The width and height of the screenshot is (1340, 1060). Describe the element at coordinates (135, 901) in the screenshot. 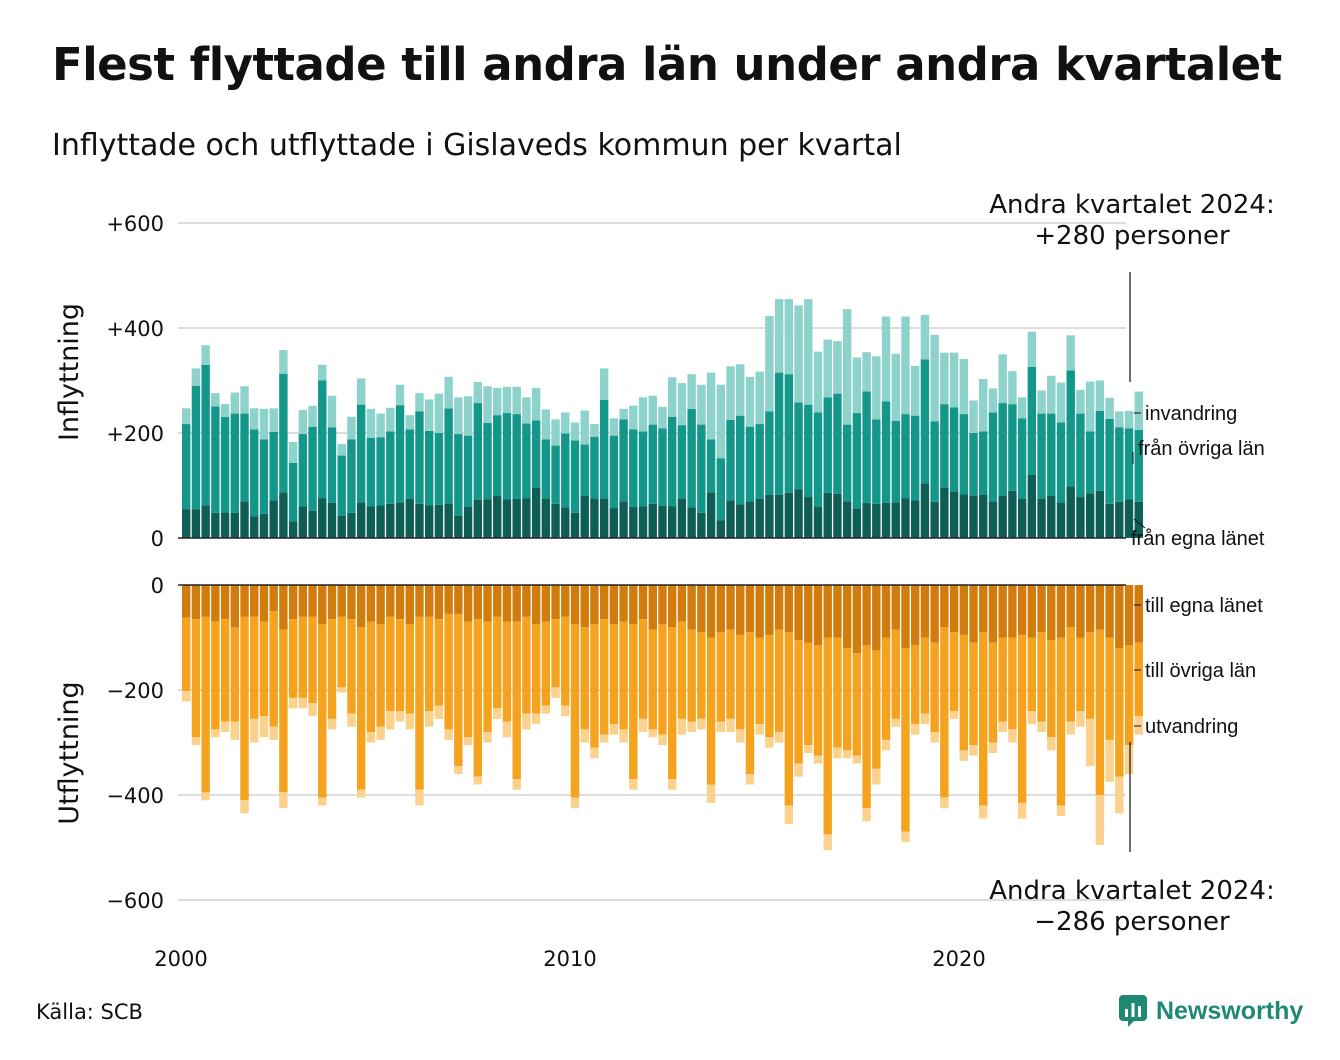

I see `y-tick-bottom-600: −600` at that location.